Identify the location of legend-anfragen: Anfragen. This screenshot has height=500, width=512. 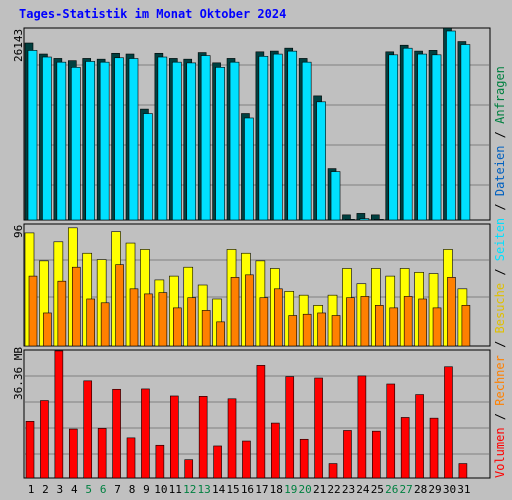
(500, 95).